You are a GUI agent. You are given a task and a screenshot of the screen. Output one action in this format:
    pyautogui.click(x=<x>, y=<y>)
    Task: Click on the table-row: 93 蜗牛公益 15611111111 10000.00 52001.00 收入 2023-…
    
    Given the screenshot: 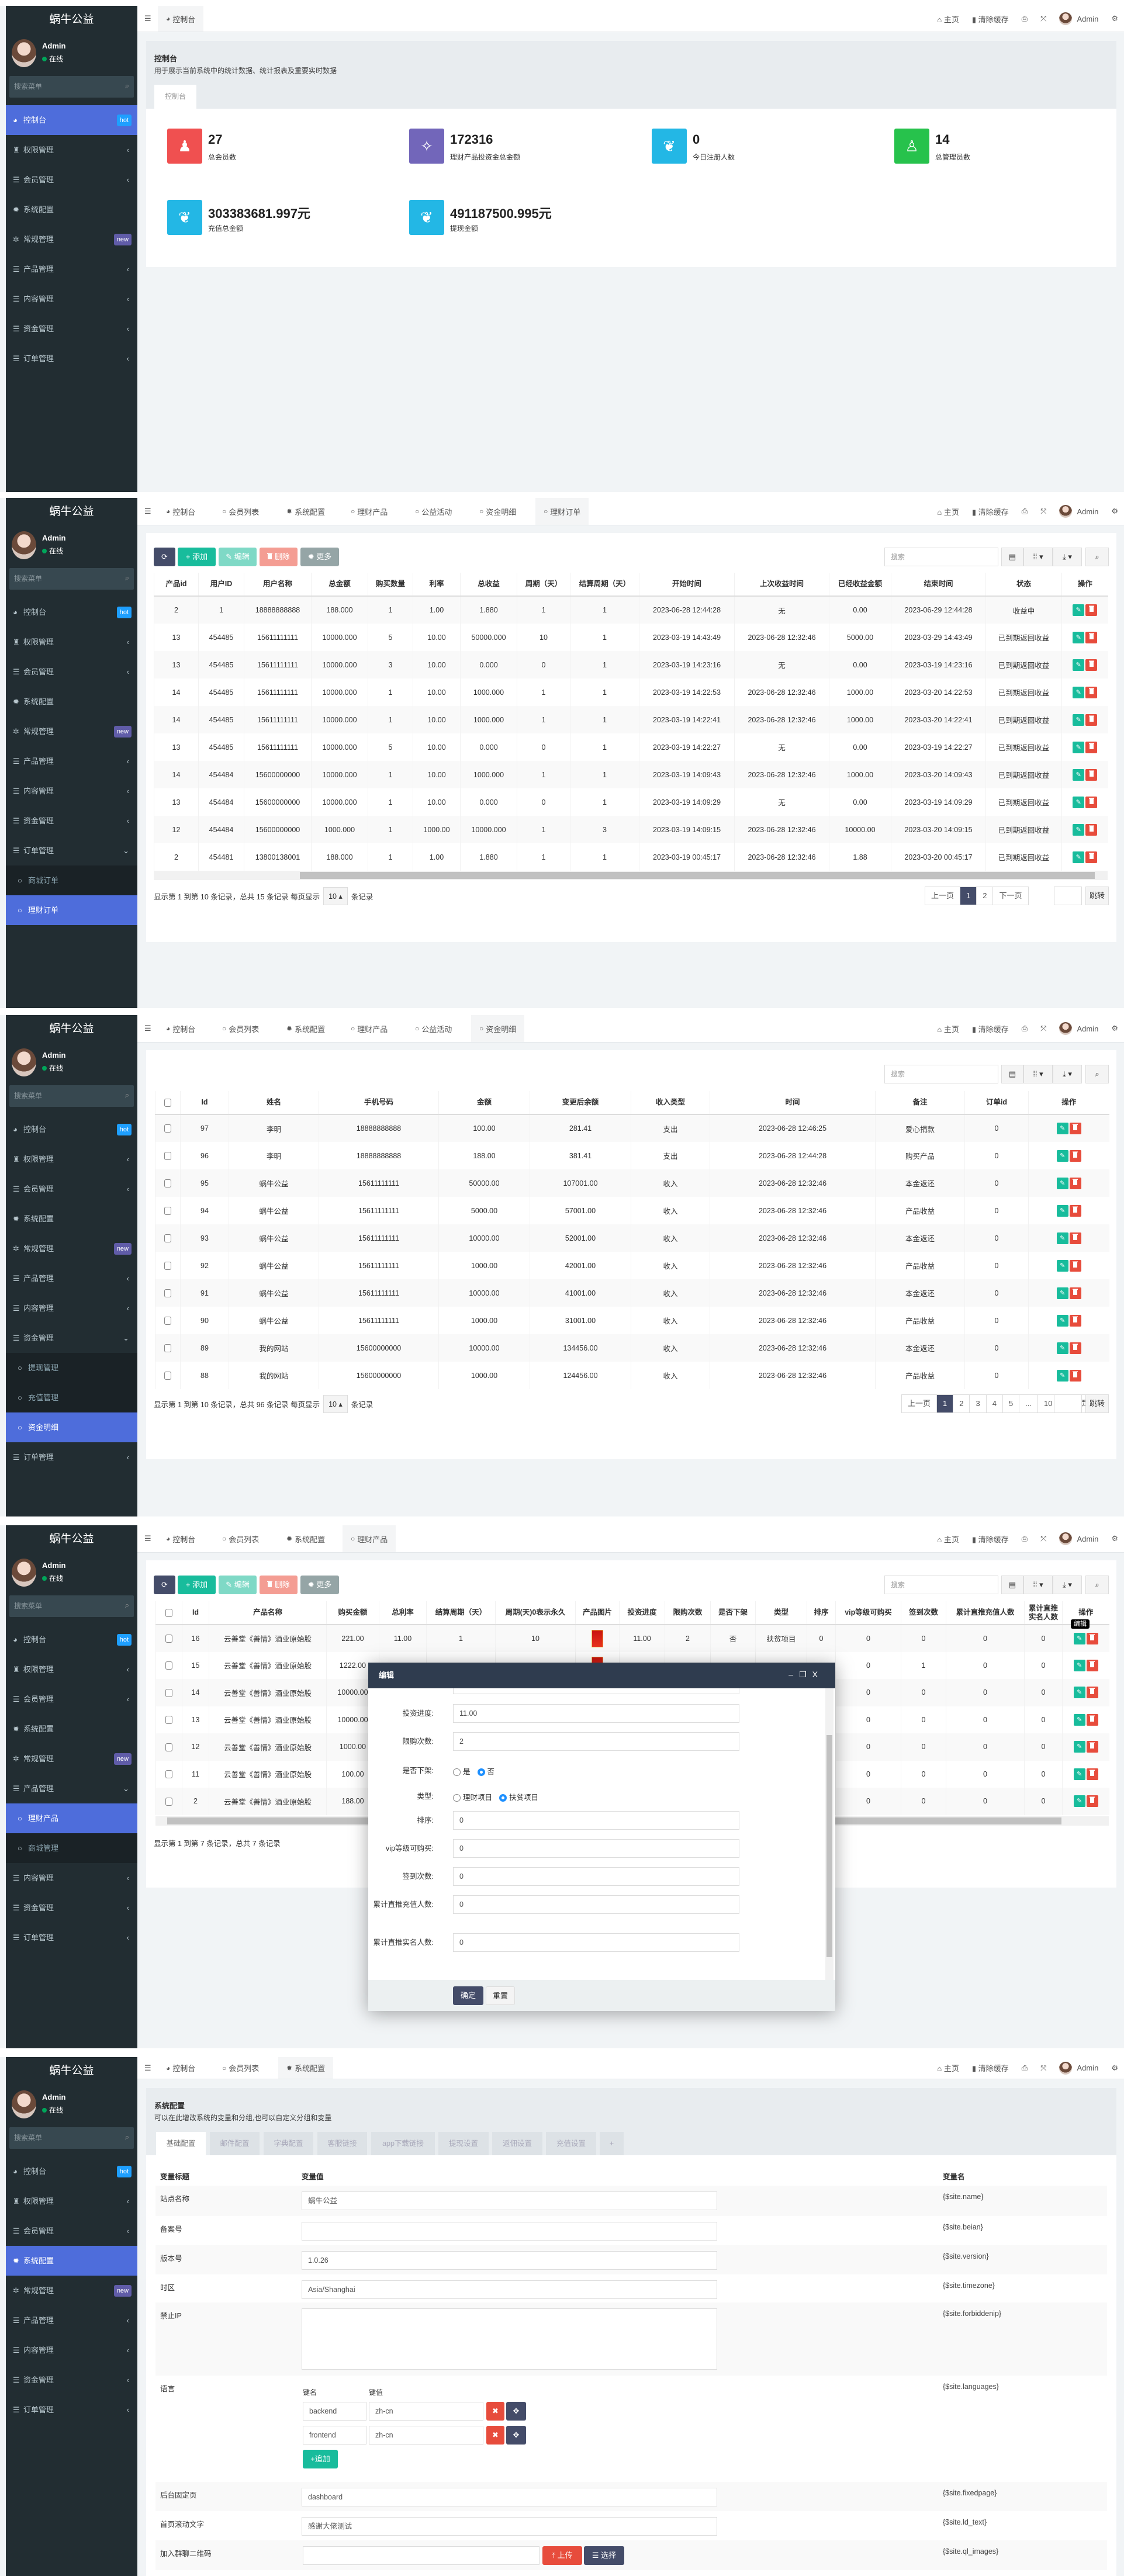 What is the action you would take?
    pyautogui.click(x=632, y=1238)
    